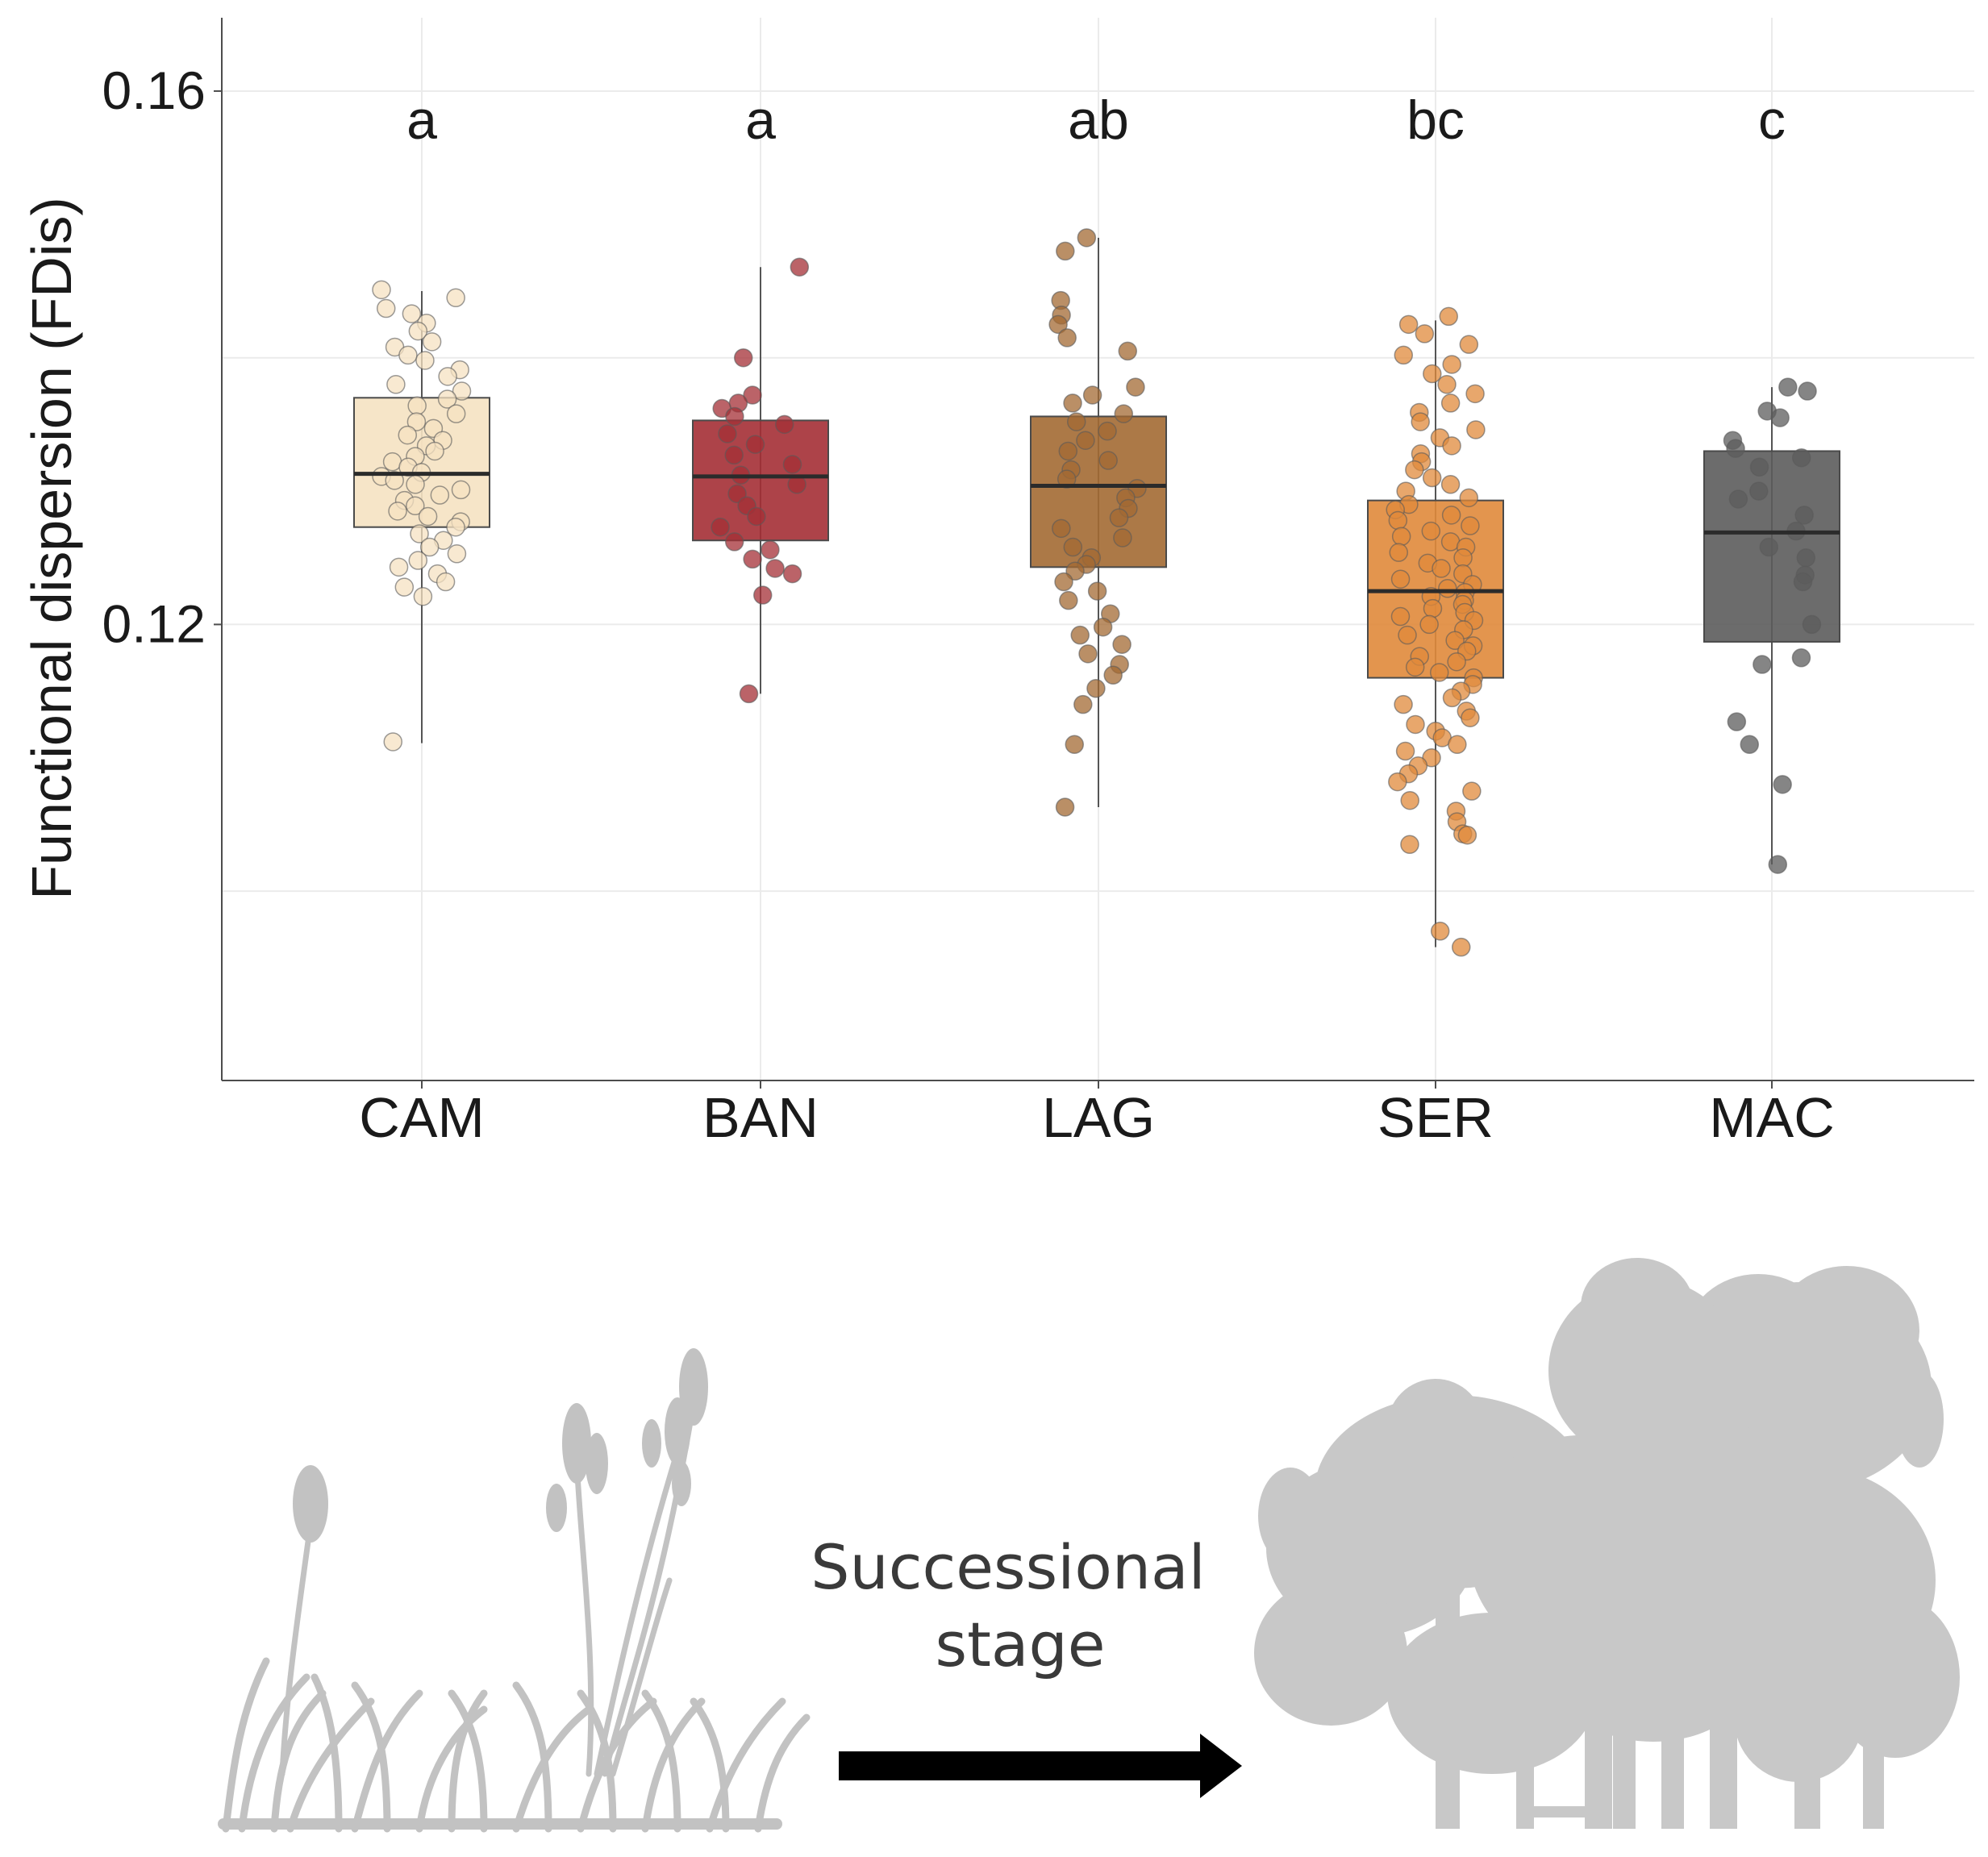 The image size is (1988, 1857). Describe the element at coordinates (1436, 632) in the screenshot. I see `box-ser` at that location.